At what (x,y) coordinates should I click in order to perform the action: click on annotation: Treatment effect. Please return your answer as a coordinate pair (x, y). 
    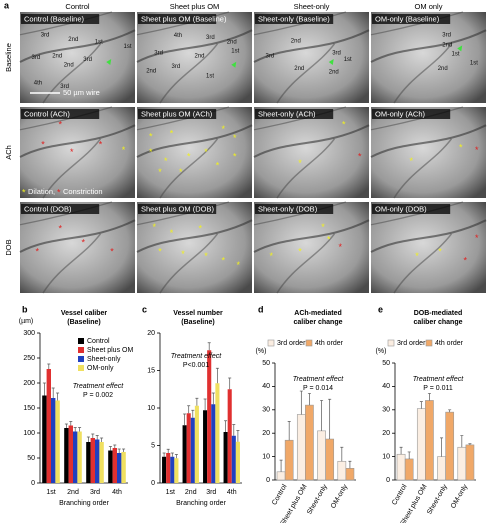
    Looking at the image, I should click on (197, 356).